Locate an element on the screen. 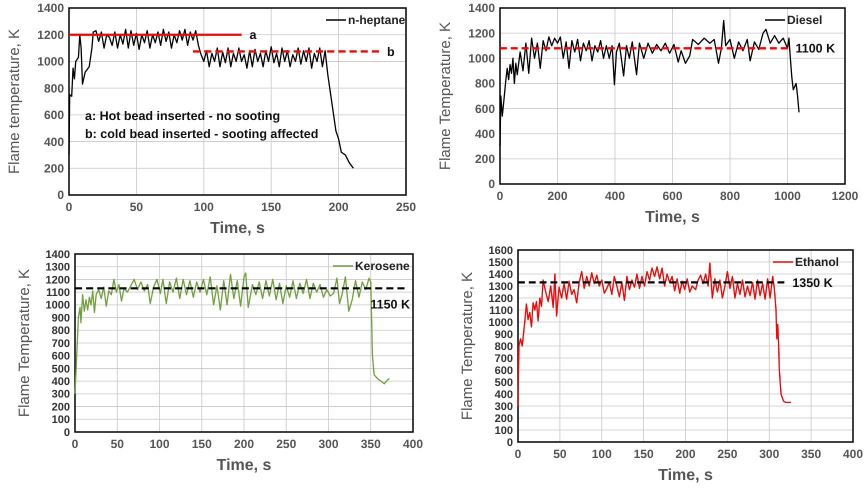 The image size is (864, 495). annotation: 1100 K is located at coordinates (816, 49).